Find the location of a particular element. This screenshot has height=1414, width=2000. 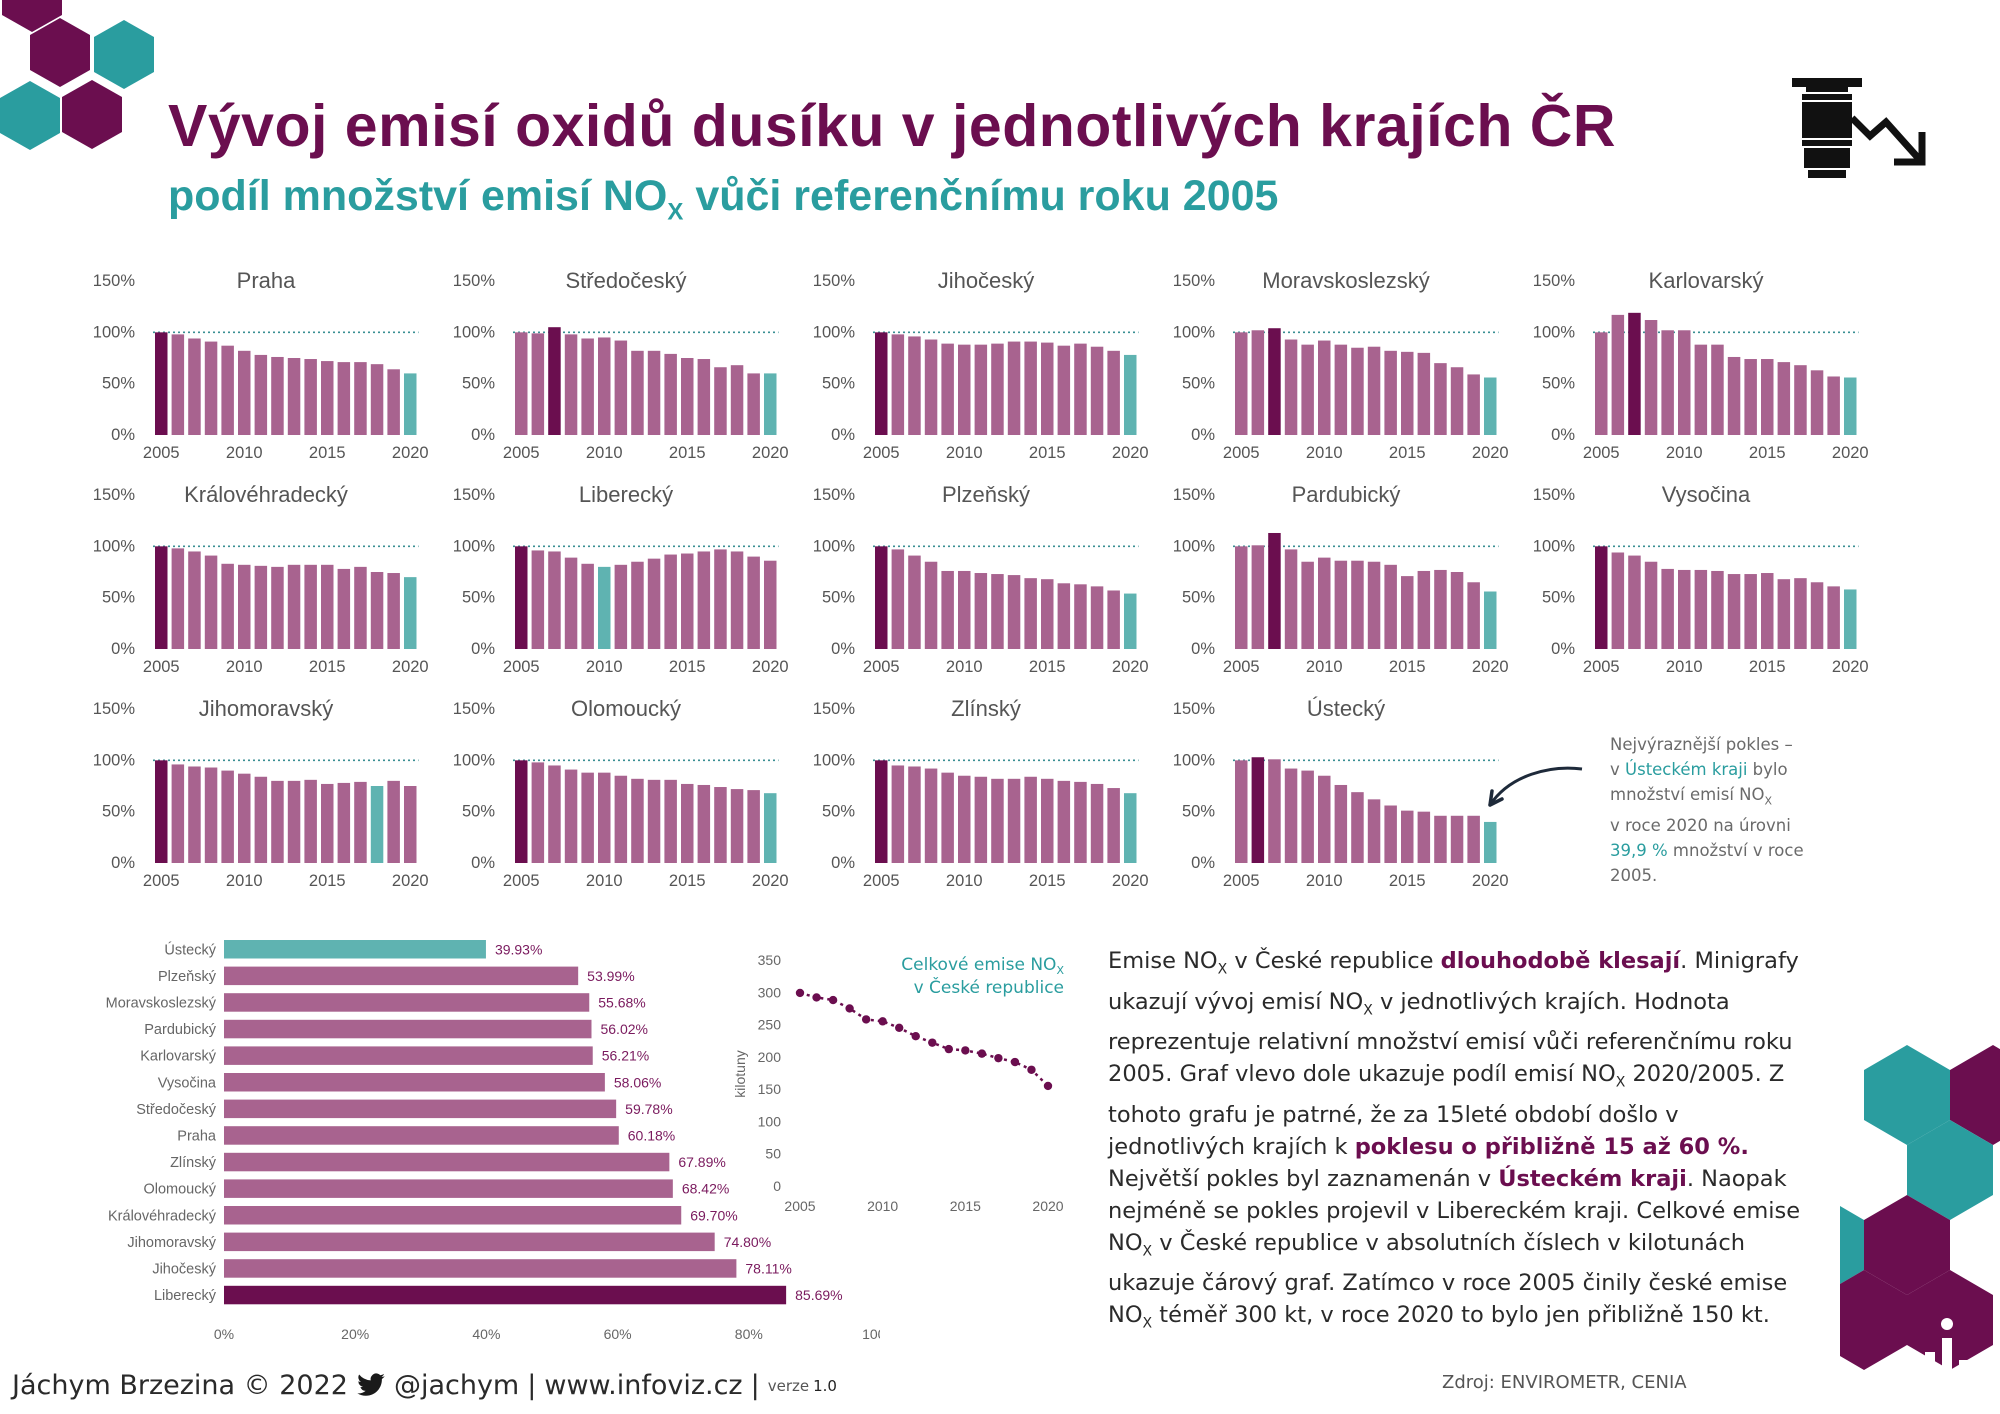

twitter-handle: @jachym is located at coordinates (456, 1385).